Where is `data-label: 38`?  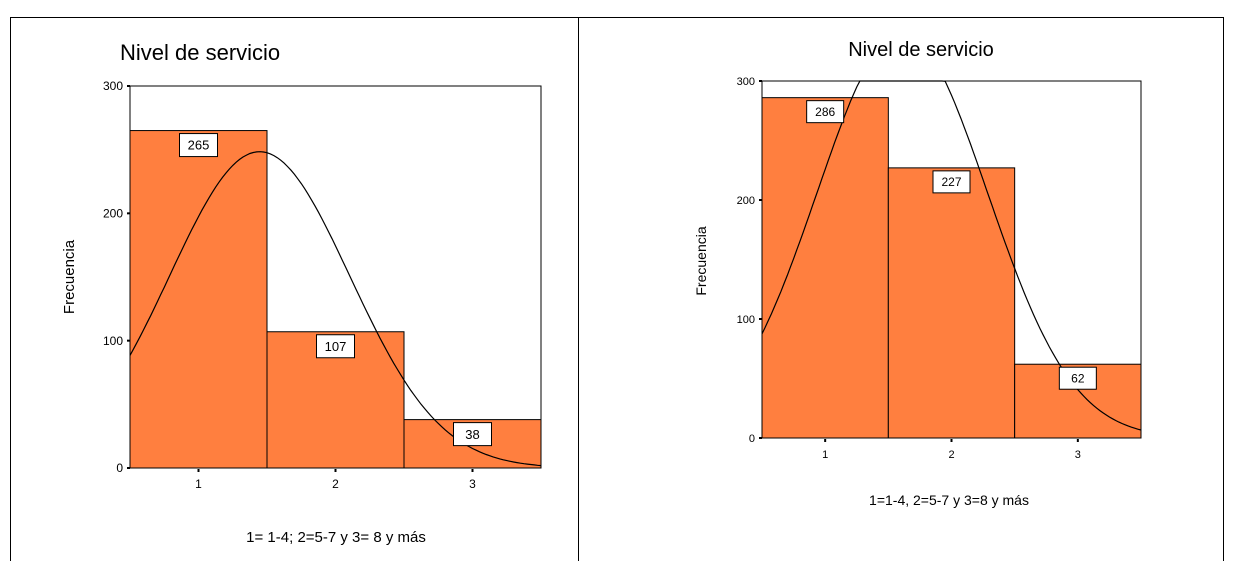
data-label: 38 is located at coordinates (472, 434).